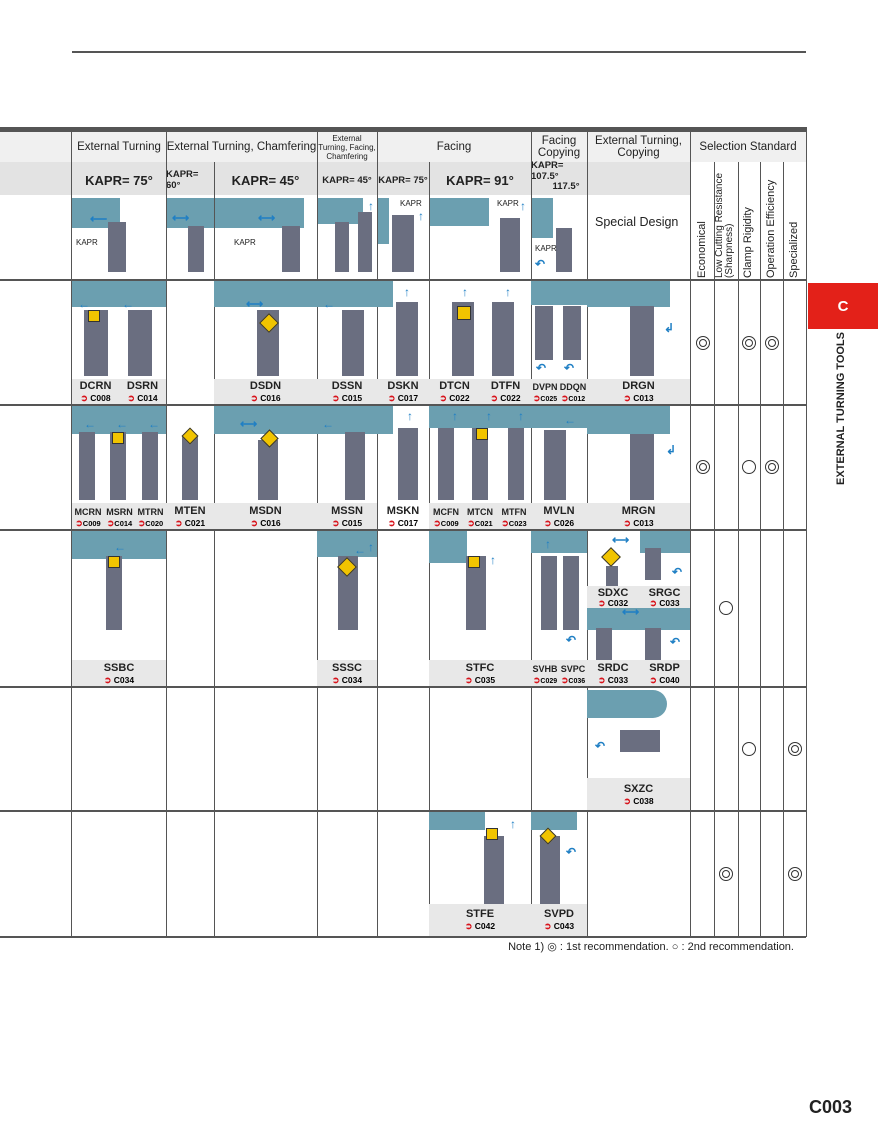 The height and width of the screenshot is (1140, 878). What do you see at coordinates (355, 466) in the screenshot?
I see `holder-mssn` at bounding box center [355, 466].